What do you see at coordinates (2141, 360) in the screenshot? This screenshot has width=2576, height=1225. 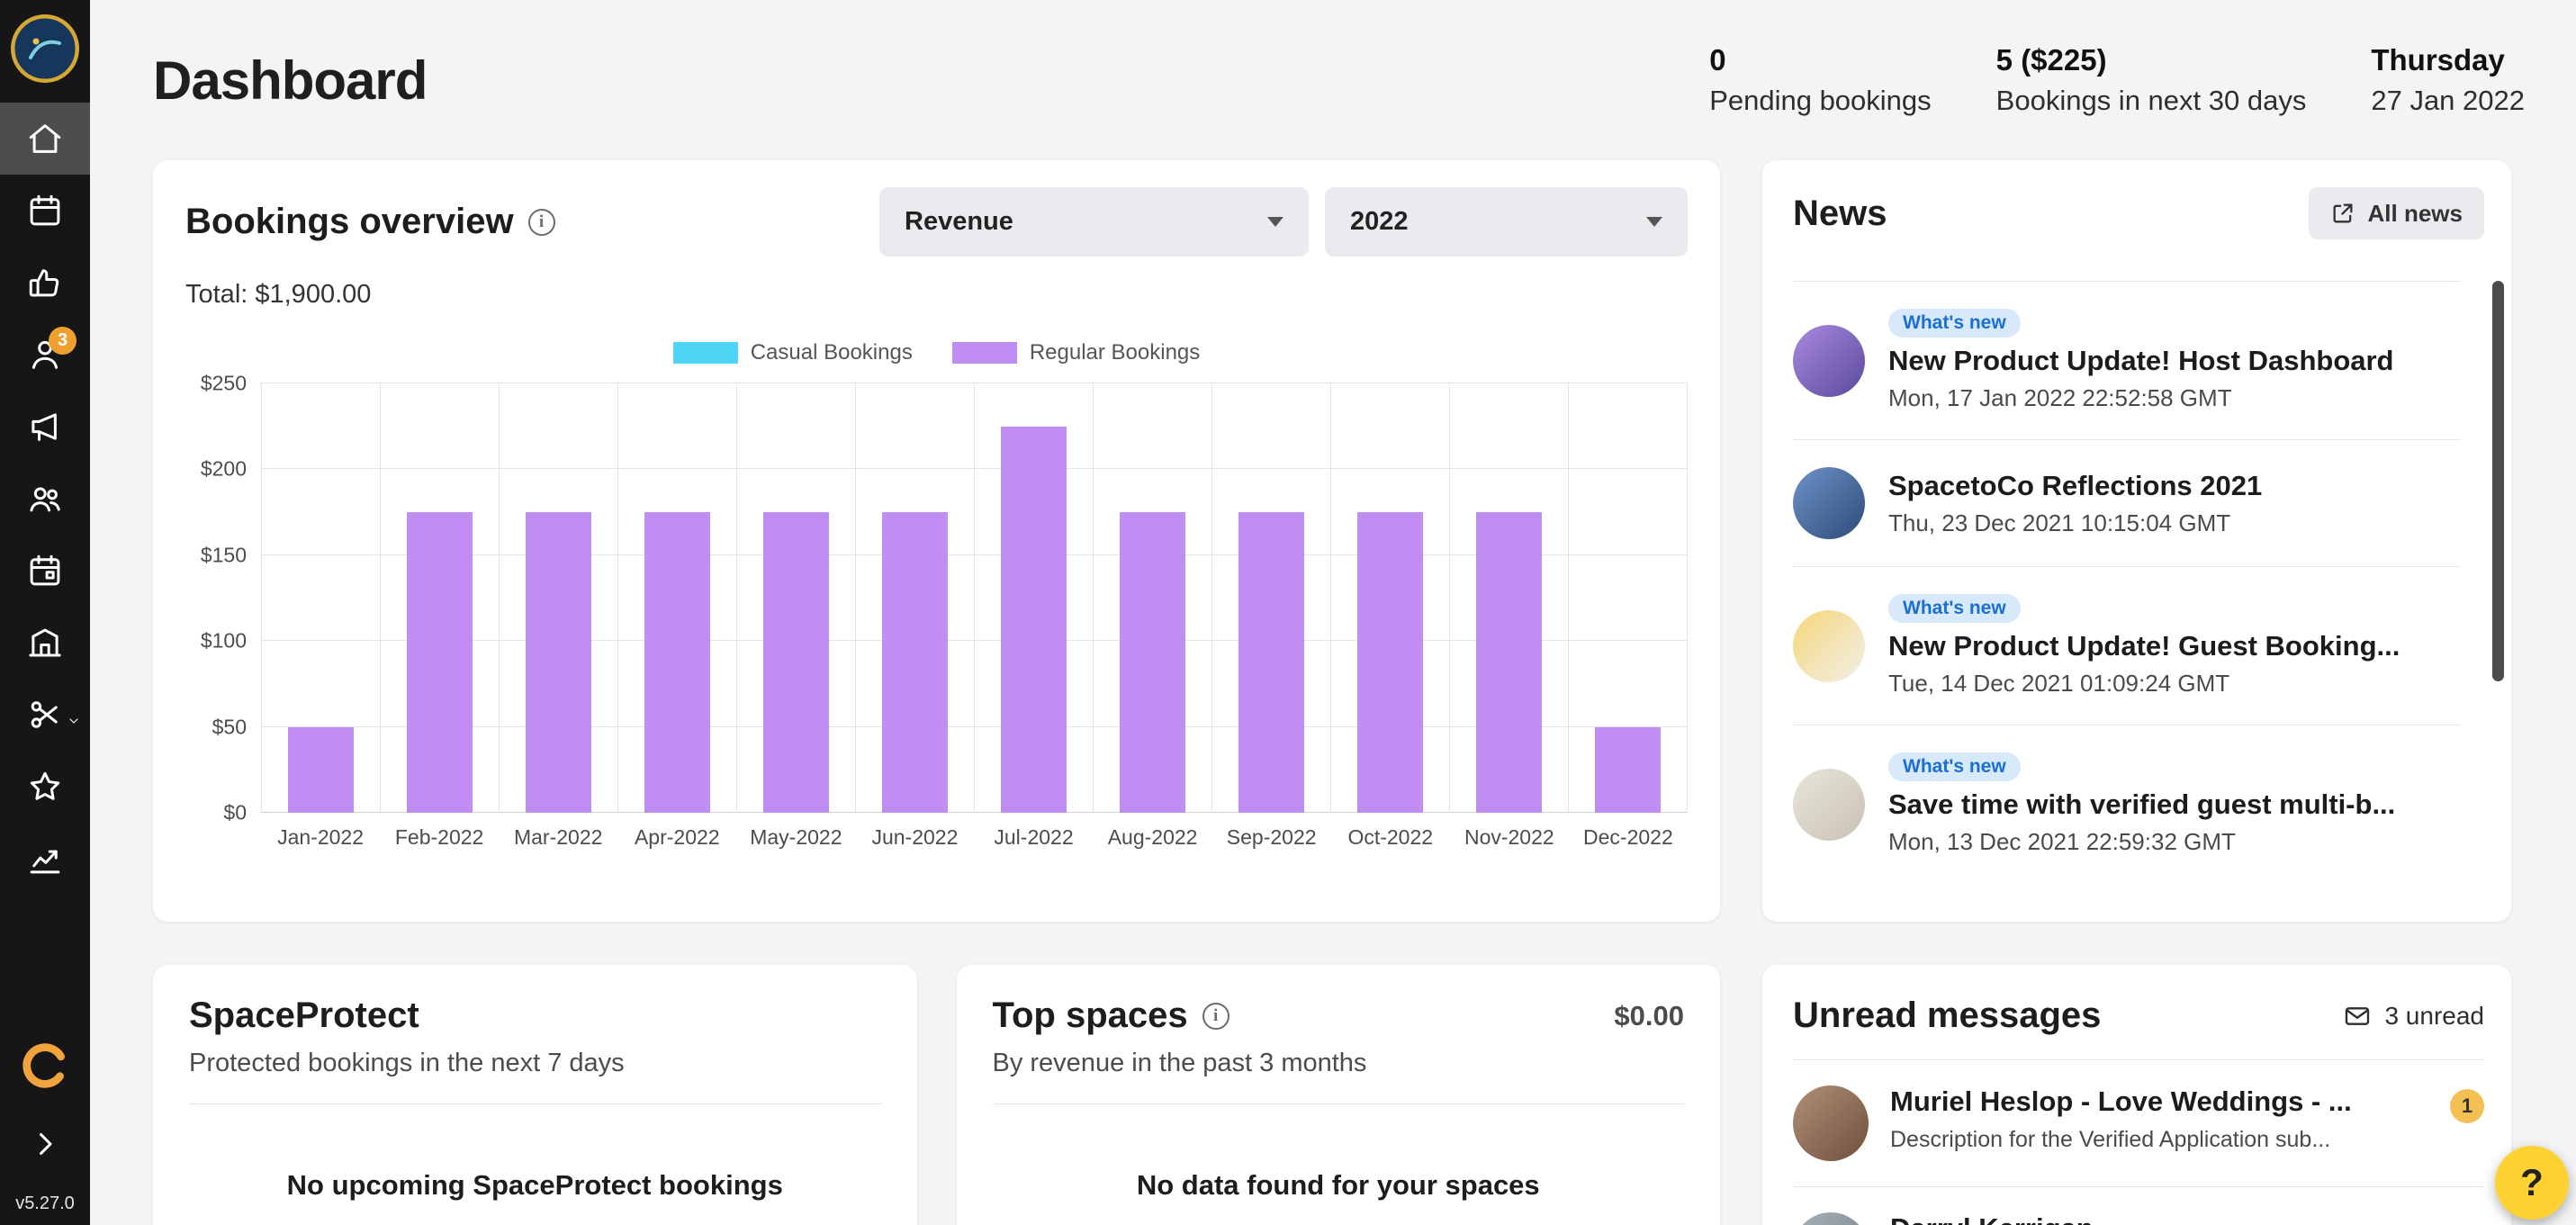 I see `news-item-title: New Product Update! Host Dashboard` at bounding box center [2141, 360].